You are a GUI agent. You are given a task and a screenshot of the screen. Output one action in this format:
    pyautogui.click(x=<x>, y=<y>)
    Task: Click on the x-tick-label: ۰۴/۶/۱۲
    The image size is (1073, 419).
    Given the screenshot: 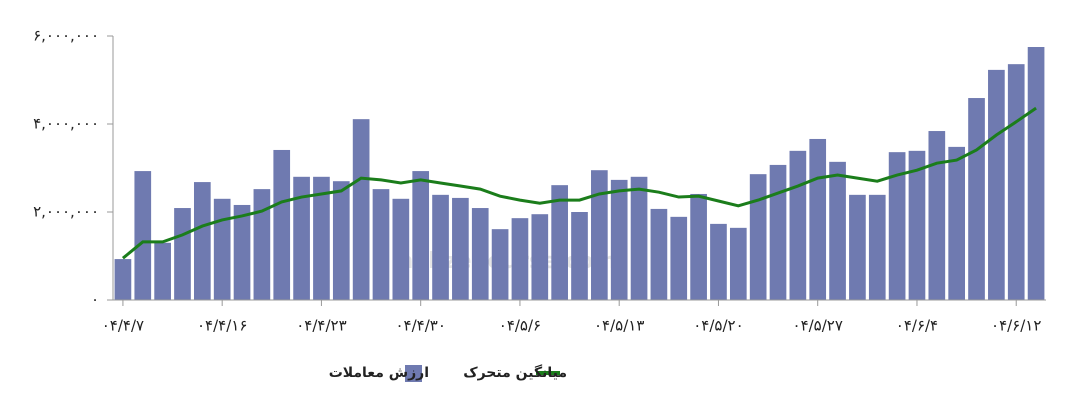 What is the action you would take?
    pyautogui.click(x=1016, y=326)
    